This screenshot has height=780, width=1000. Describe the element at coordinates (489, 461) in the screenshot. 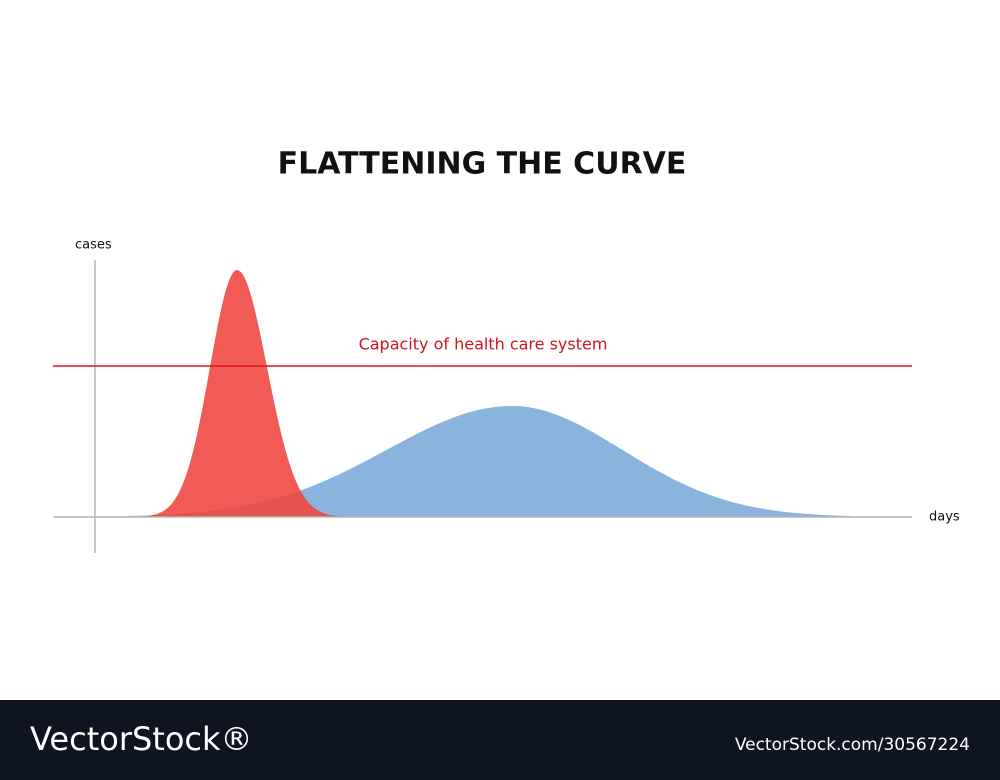

I see `flattened-curve` at that location.